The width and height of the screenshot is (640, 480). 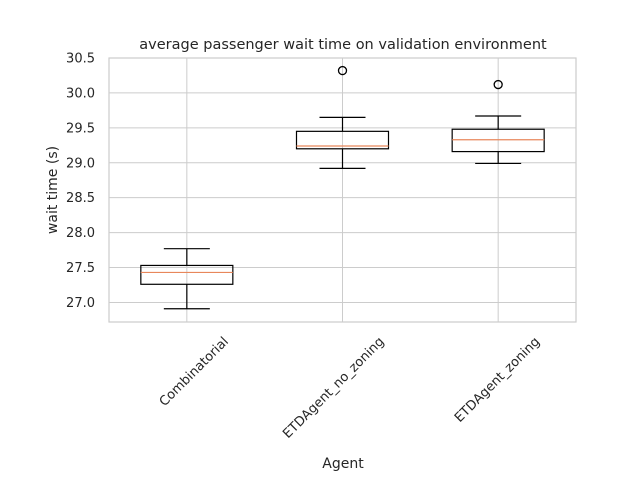 I want to click on y-tick-label: 29.0, so click(x=80, y=163).